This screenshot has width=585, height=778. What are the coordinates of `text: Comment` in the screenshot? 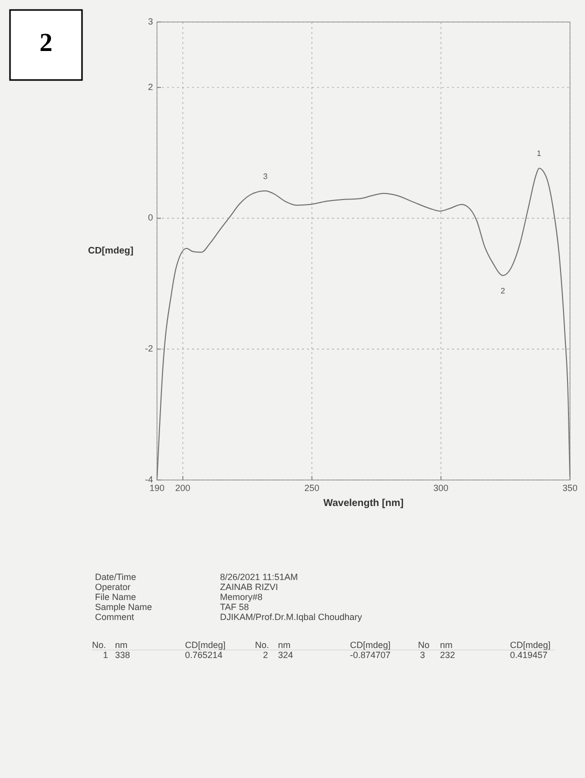 It's located at (115, 617).